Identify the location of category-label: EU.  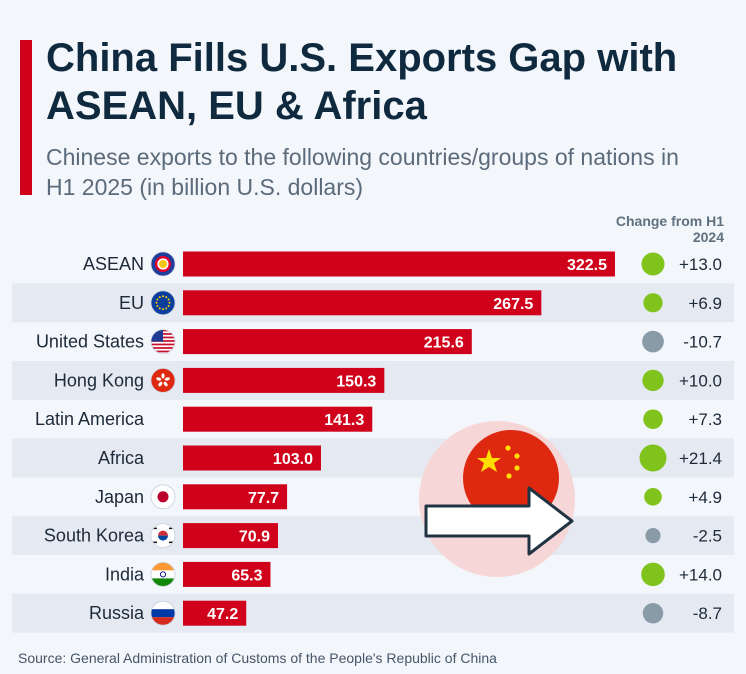
(131, 303).